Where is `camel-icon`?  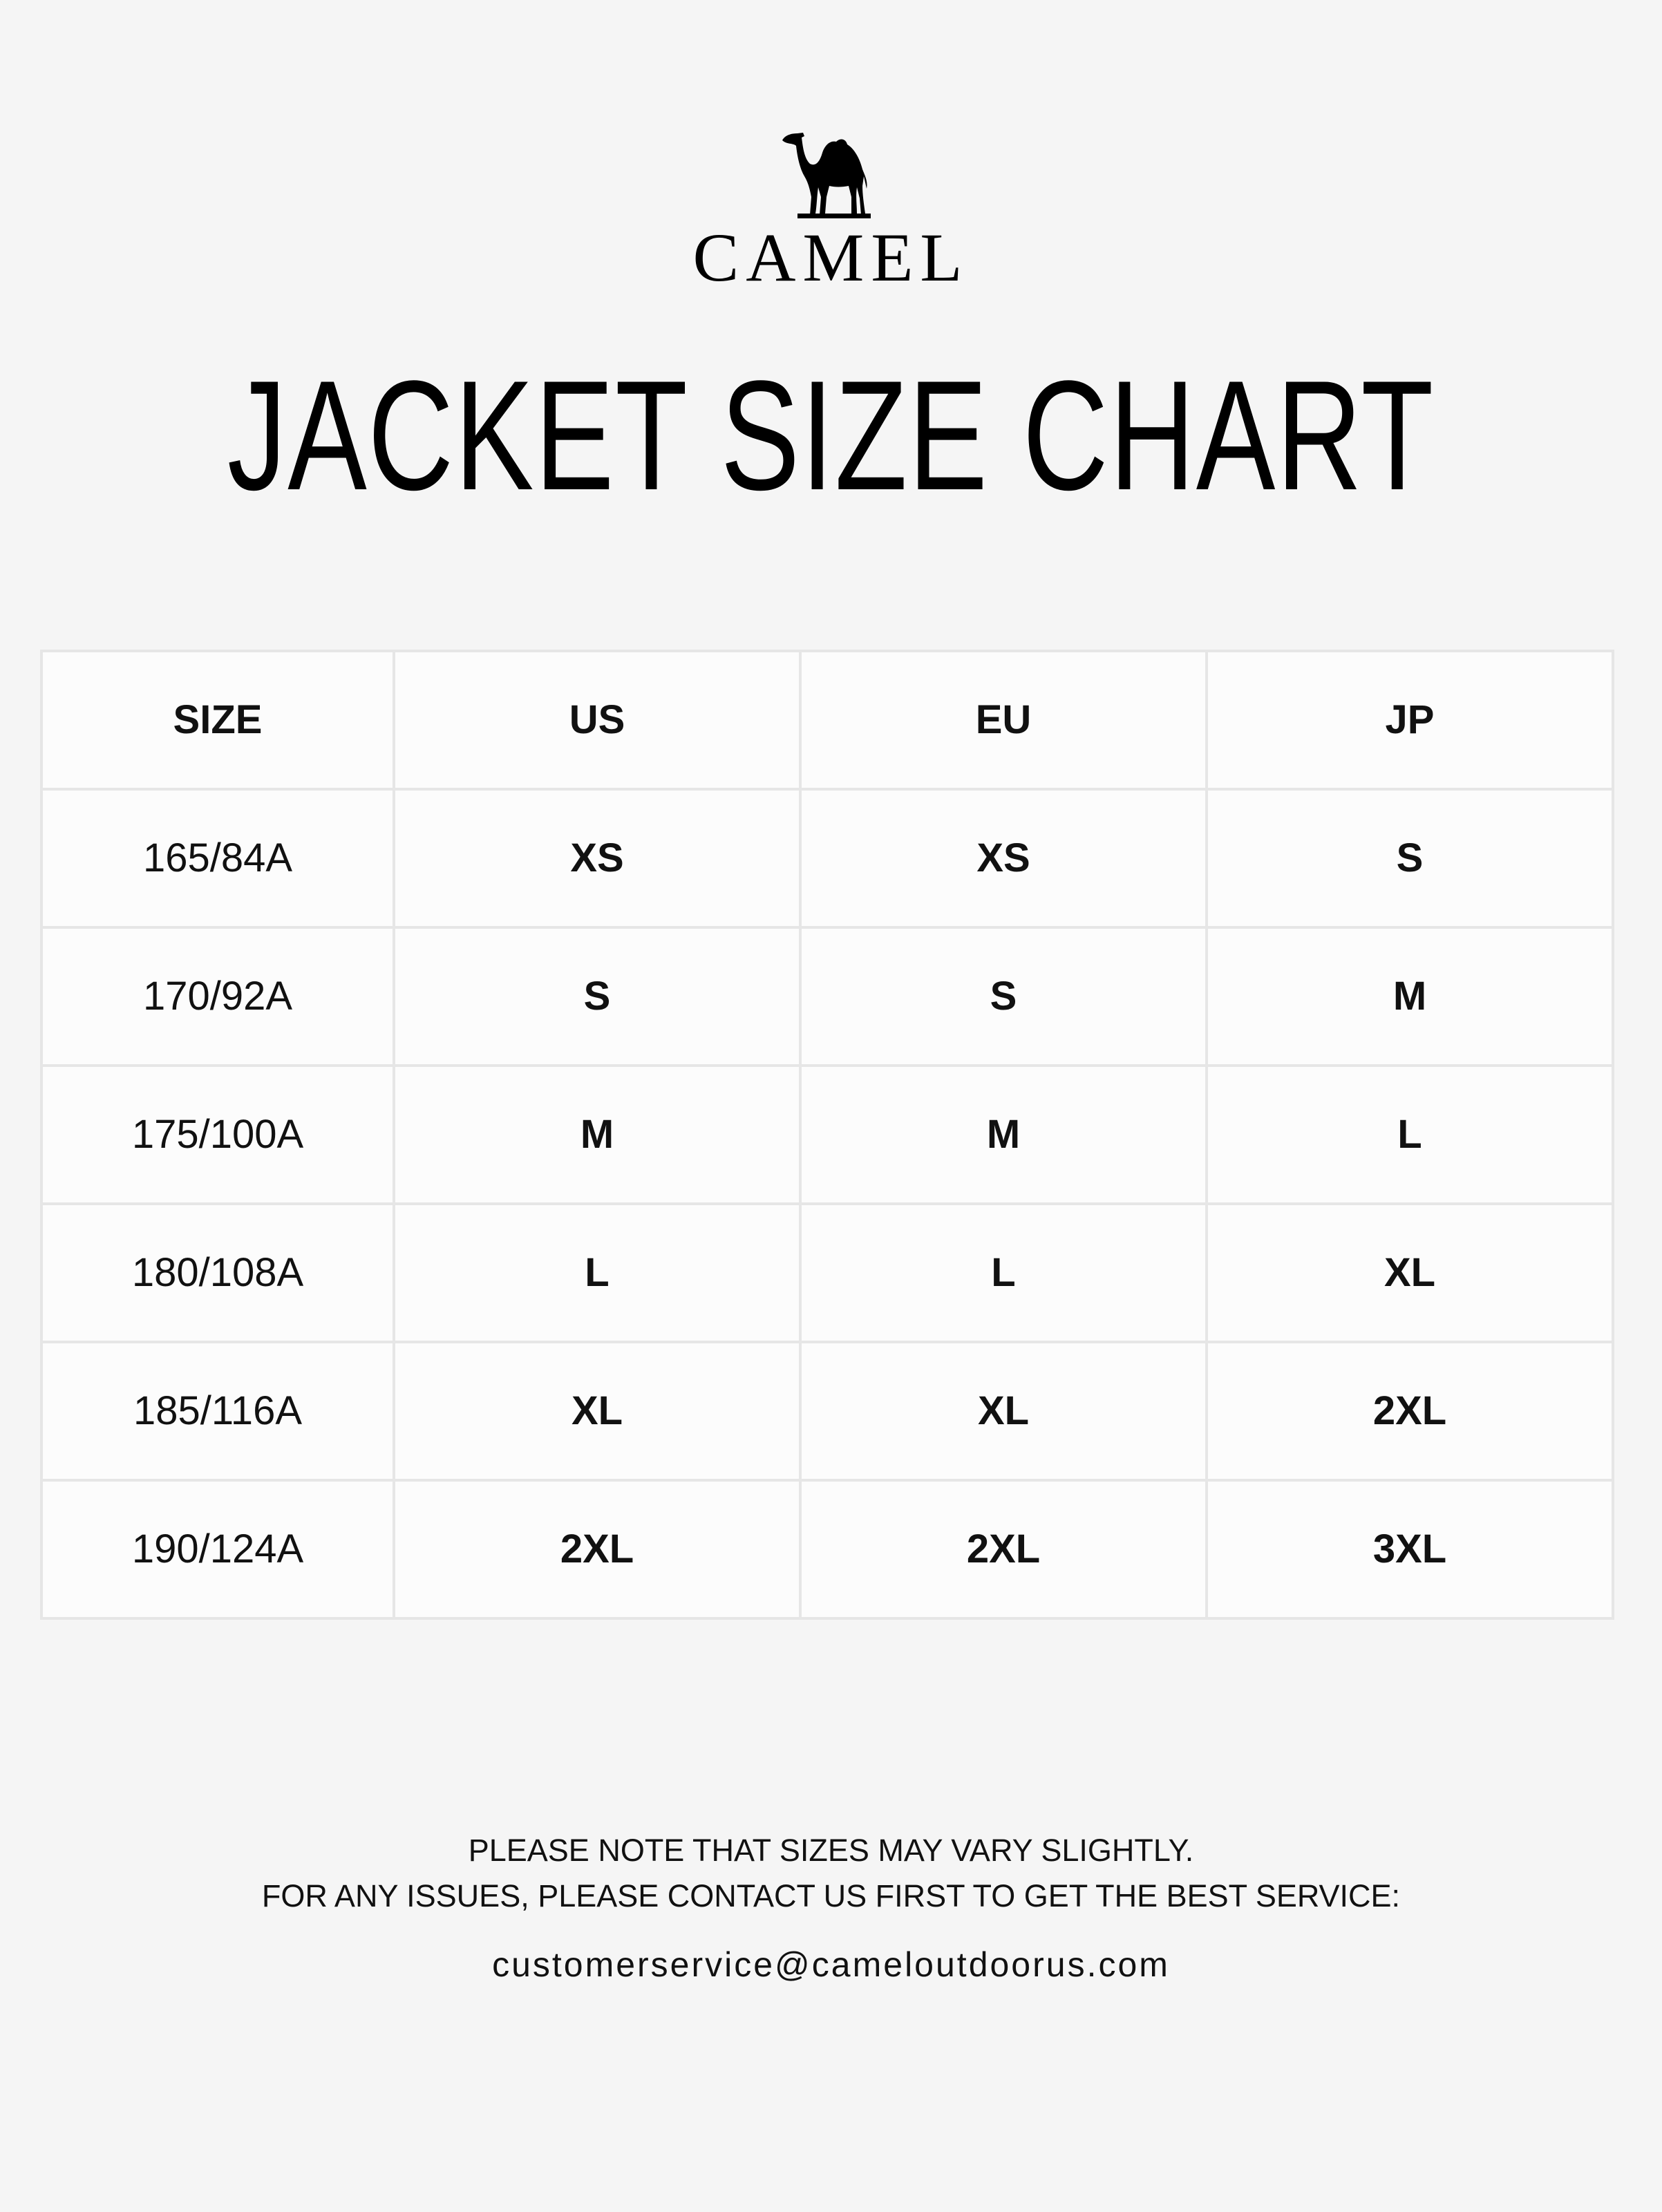 camel-icon is located at coordinates (827, 175).